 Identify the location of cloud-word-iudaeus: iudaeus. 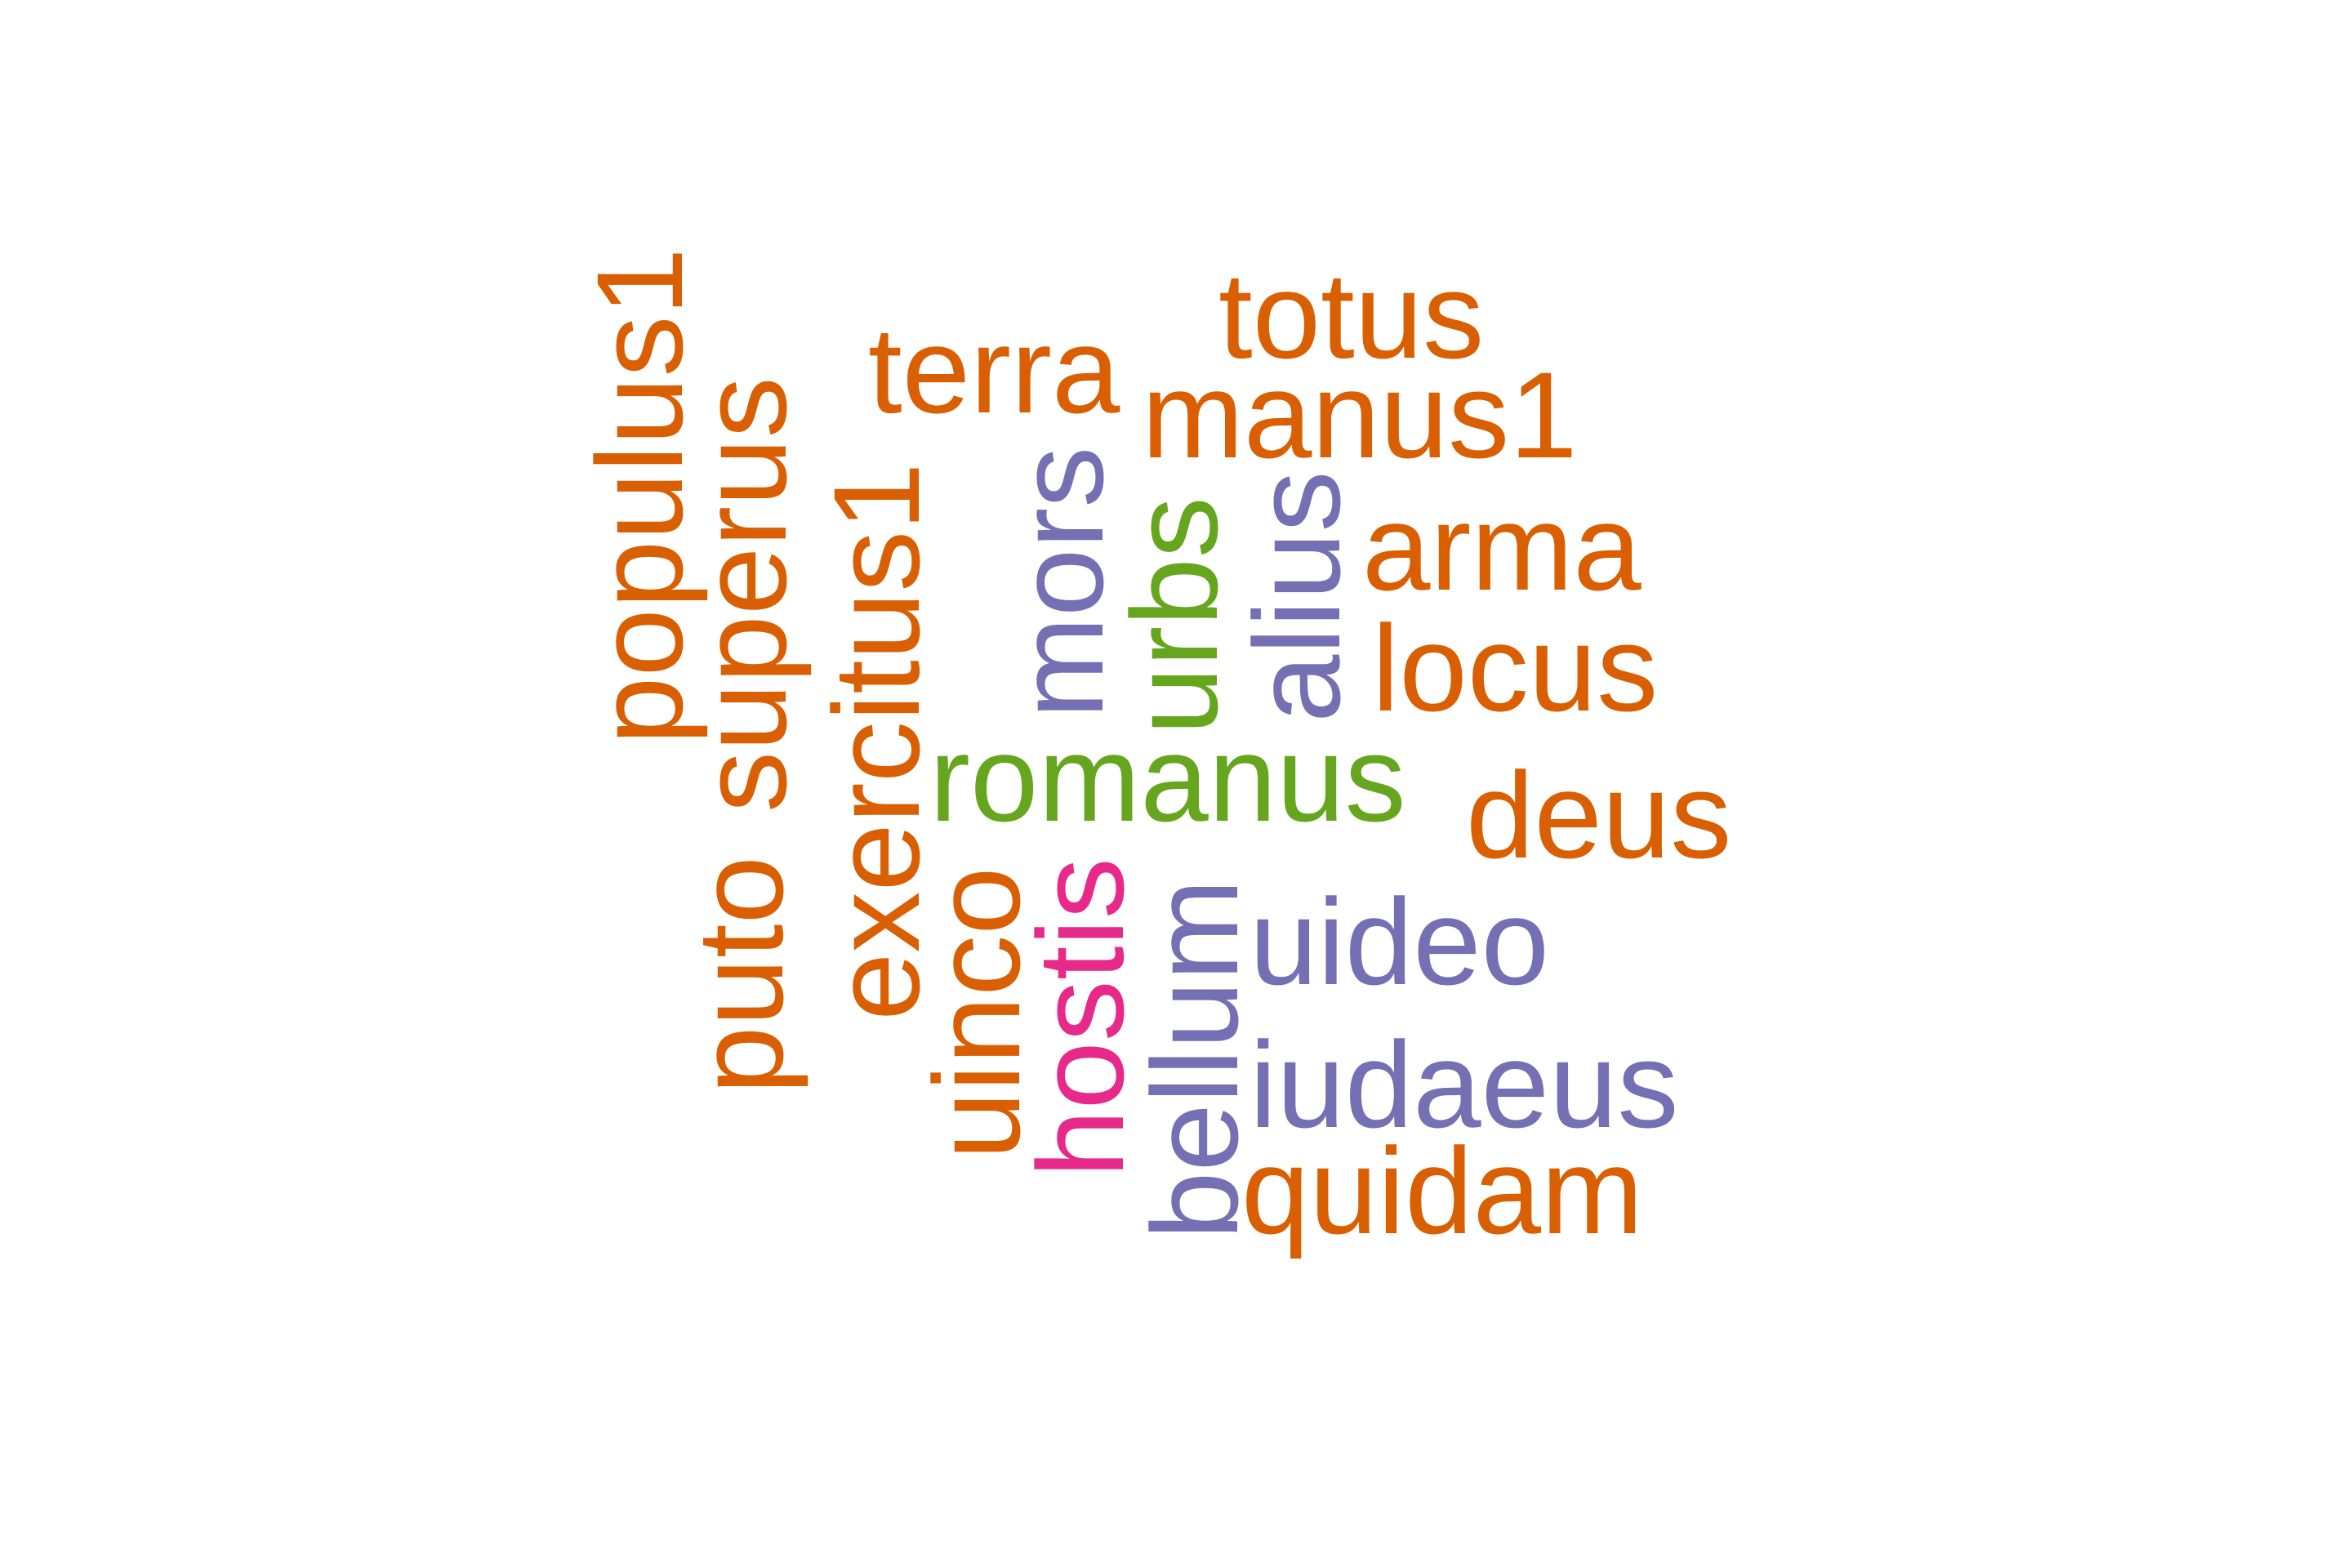
(1464, 1084).